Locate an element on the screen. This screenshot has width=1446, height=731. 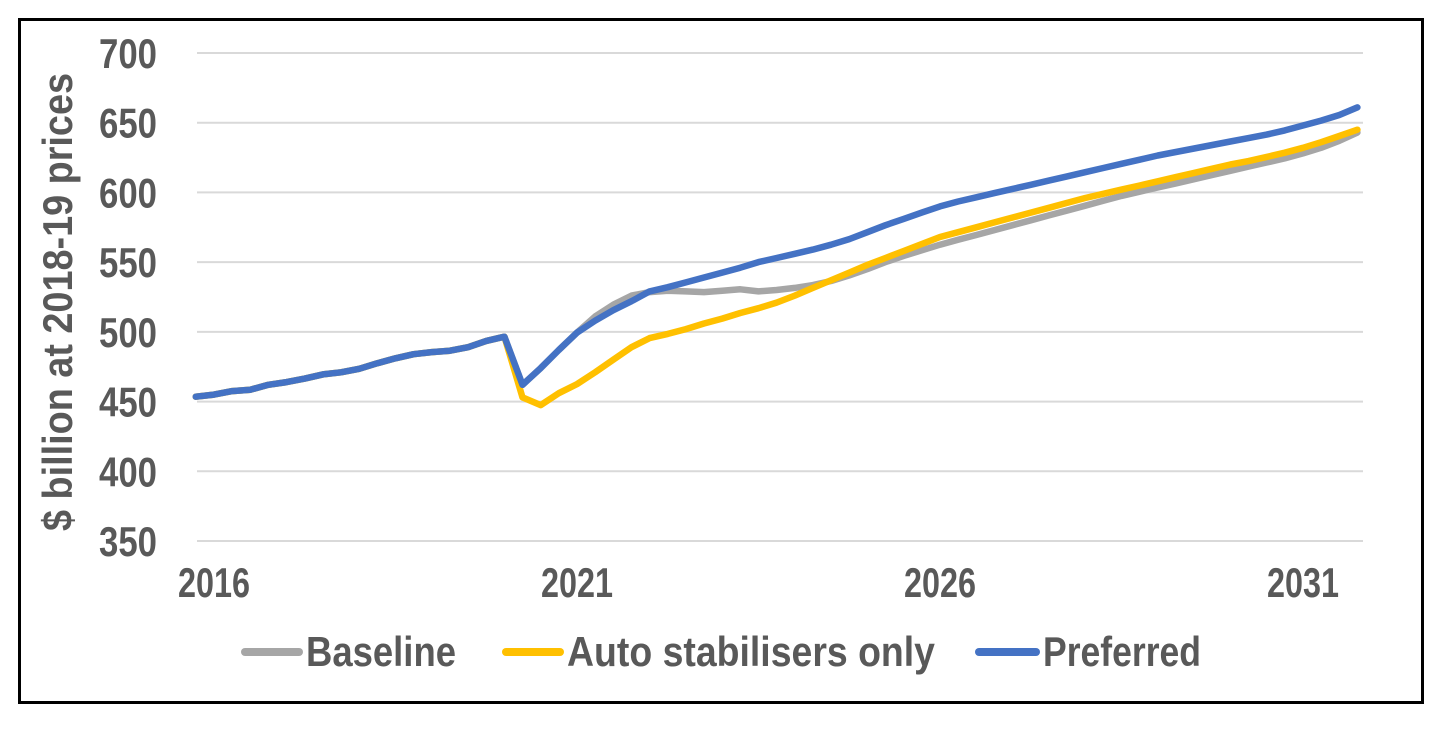
x-tick-label: 2016 is located at coordinates (214, 582).